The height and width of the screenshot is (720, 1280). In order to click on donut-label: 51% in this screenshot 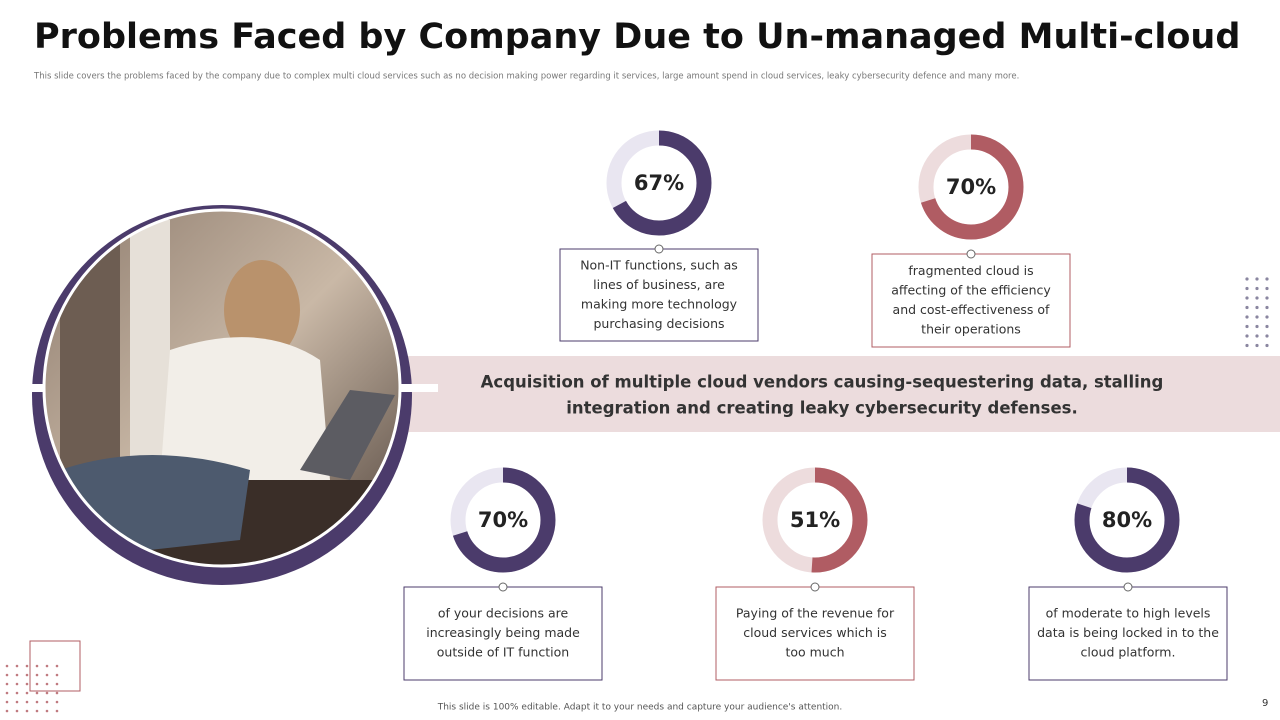, I will do `click(815, 520)`.